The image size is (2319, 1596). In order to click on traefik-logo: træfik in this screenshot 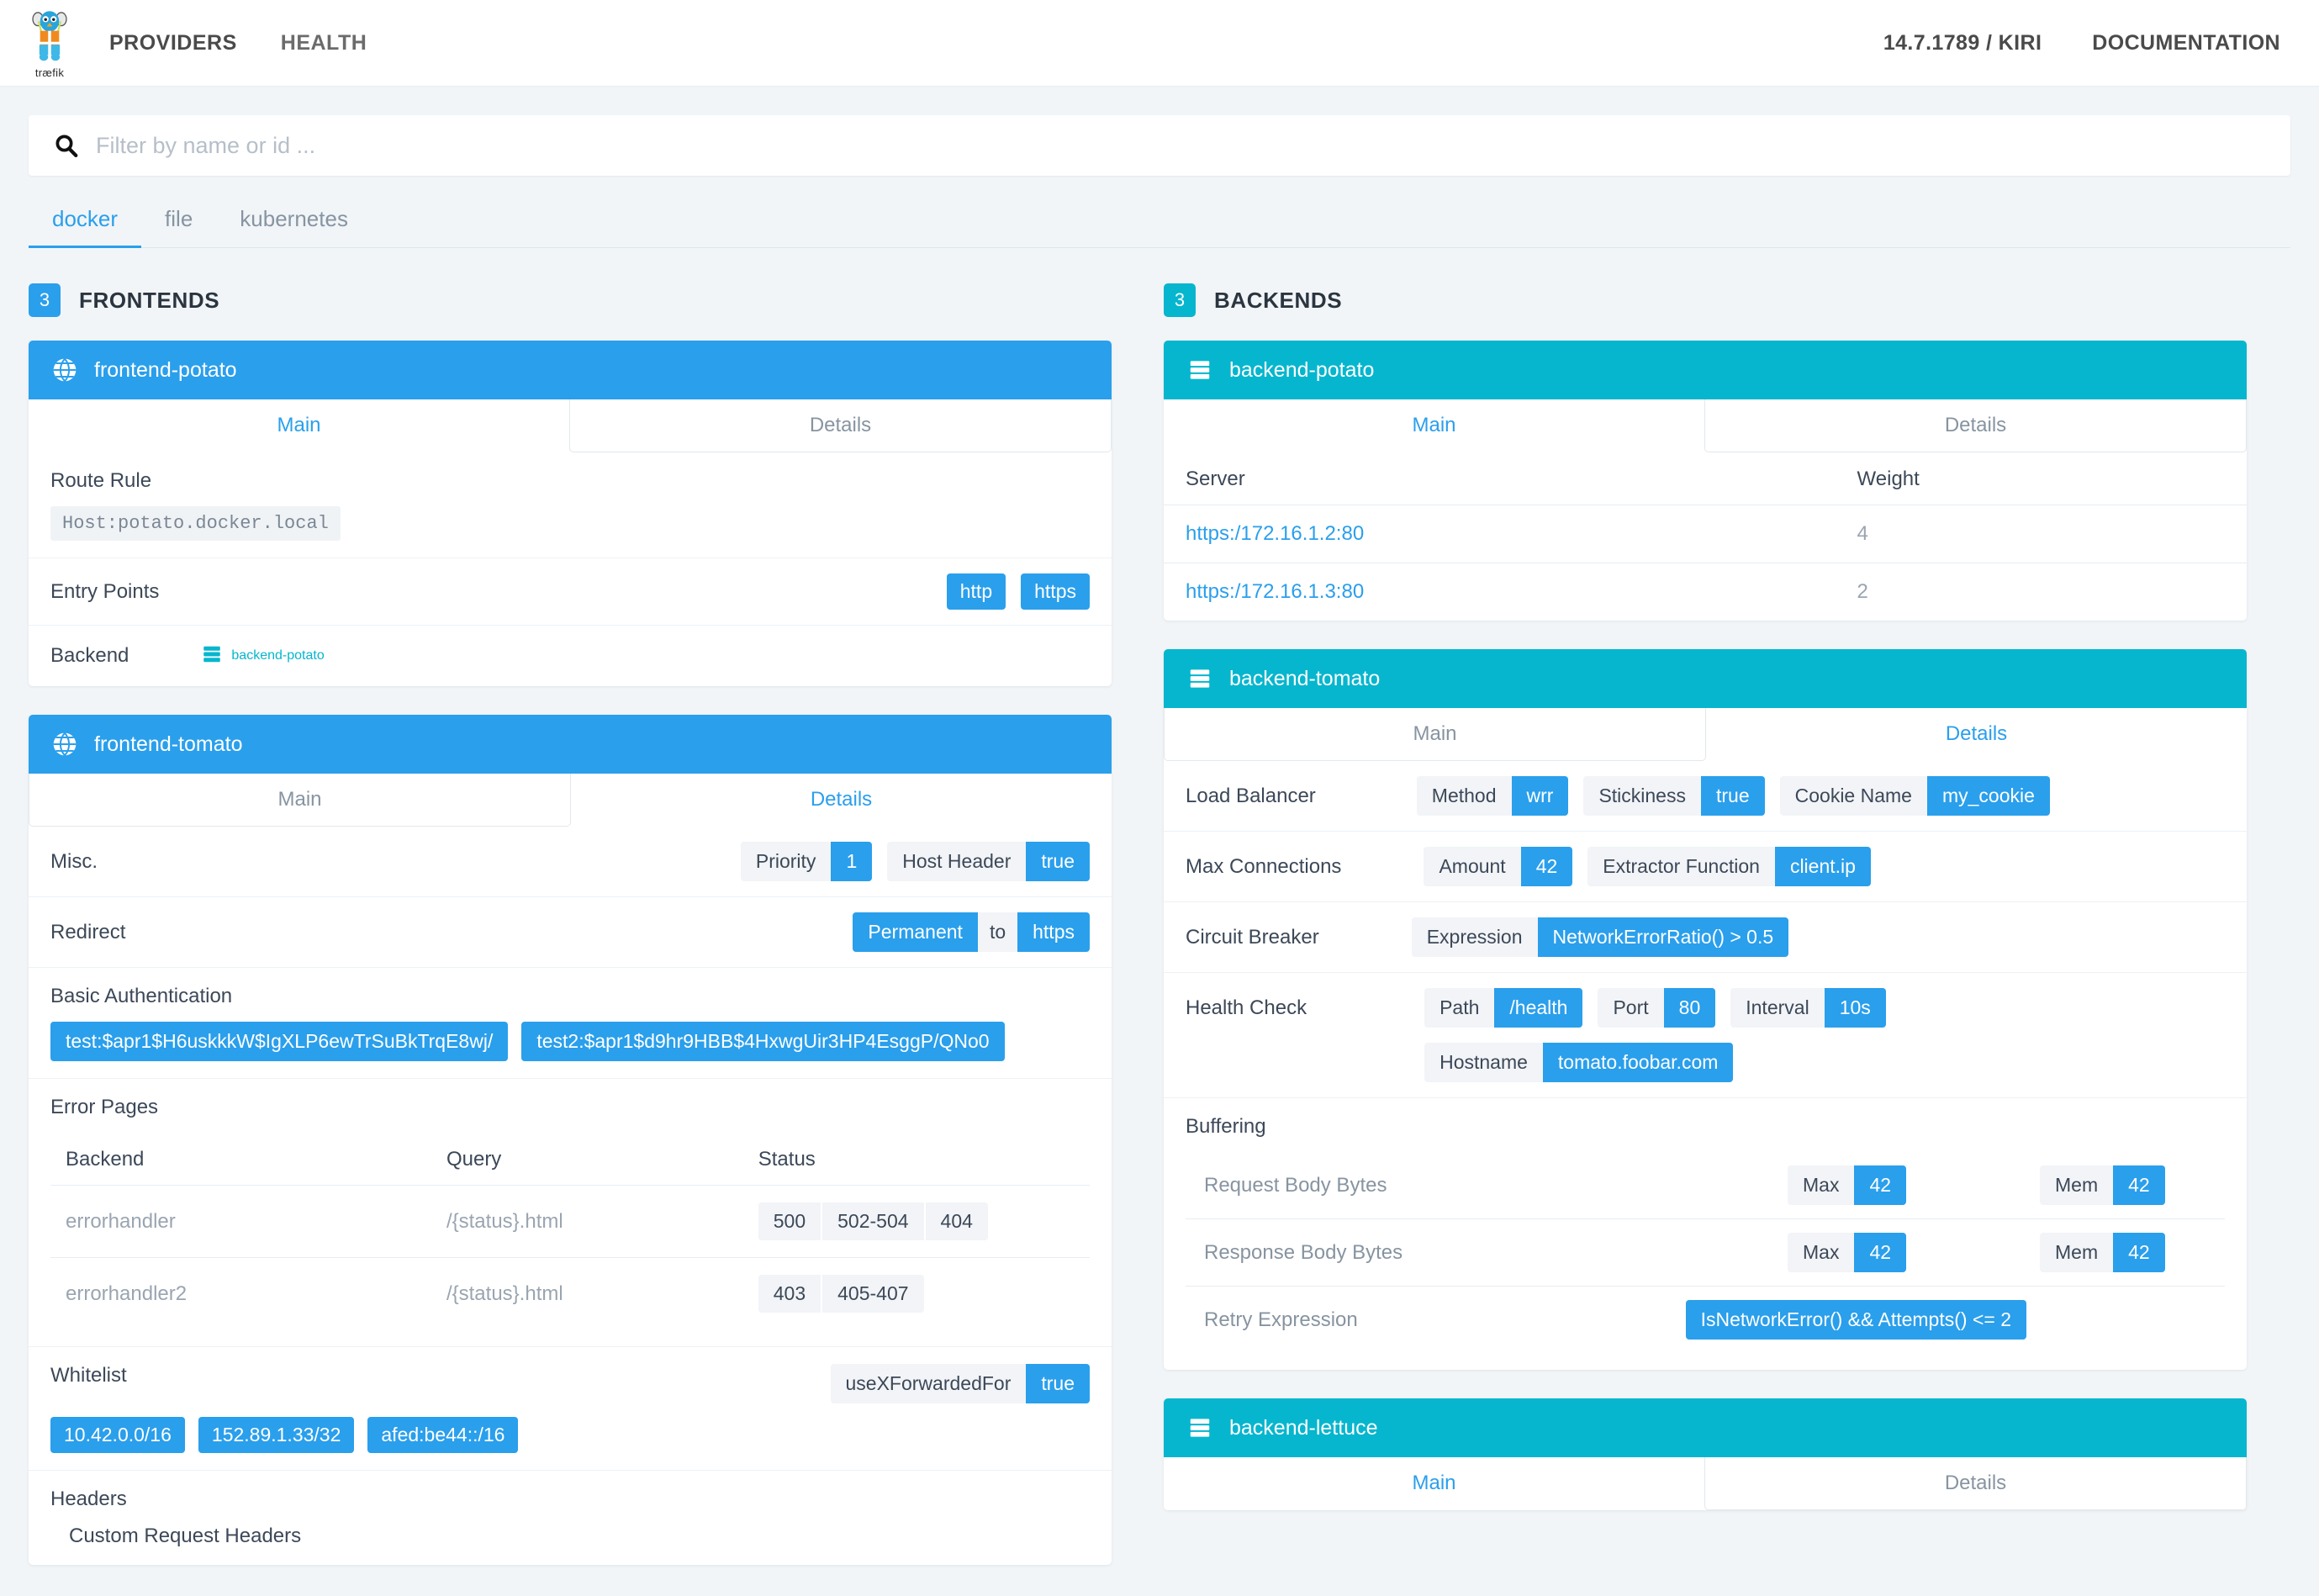, I will do `click(50, 43)`.